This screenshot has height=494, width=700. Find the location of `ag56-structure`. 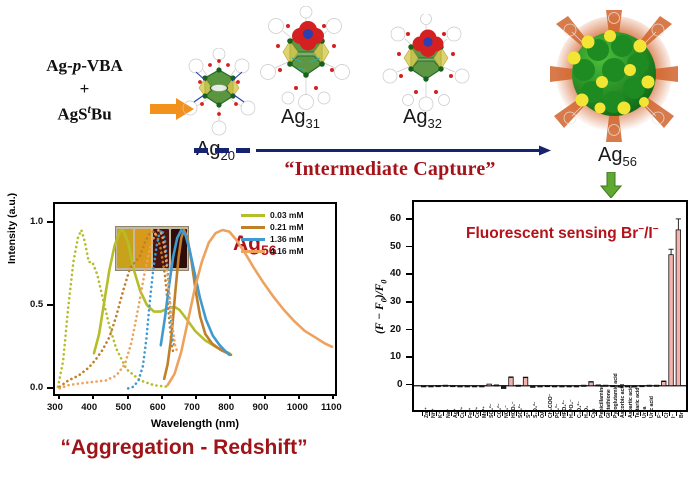

ag56-structure is located at coordinates (614, 76).